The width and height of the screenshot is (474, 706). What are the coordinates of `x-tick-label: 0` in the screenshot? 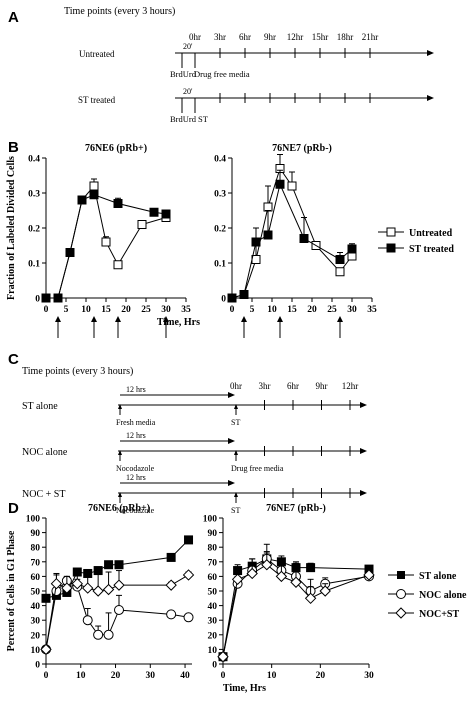 It's located at (223, 676).